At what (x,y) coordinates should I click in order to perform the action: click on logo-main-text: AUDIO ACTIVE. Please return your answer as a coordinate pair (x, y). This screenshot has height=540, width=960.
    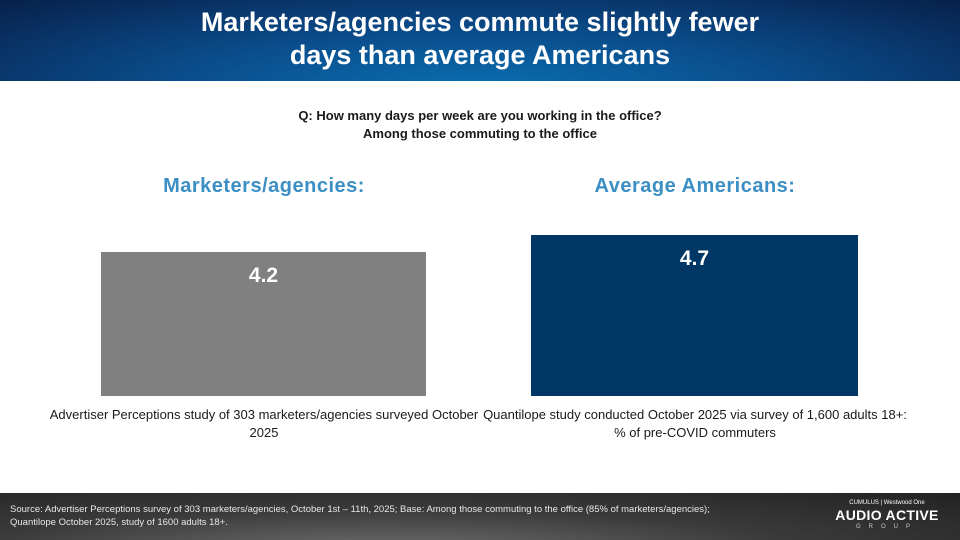
    Looking at the image, I should click on (887, 515).